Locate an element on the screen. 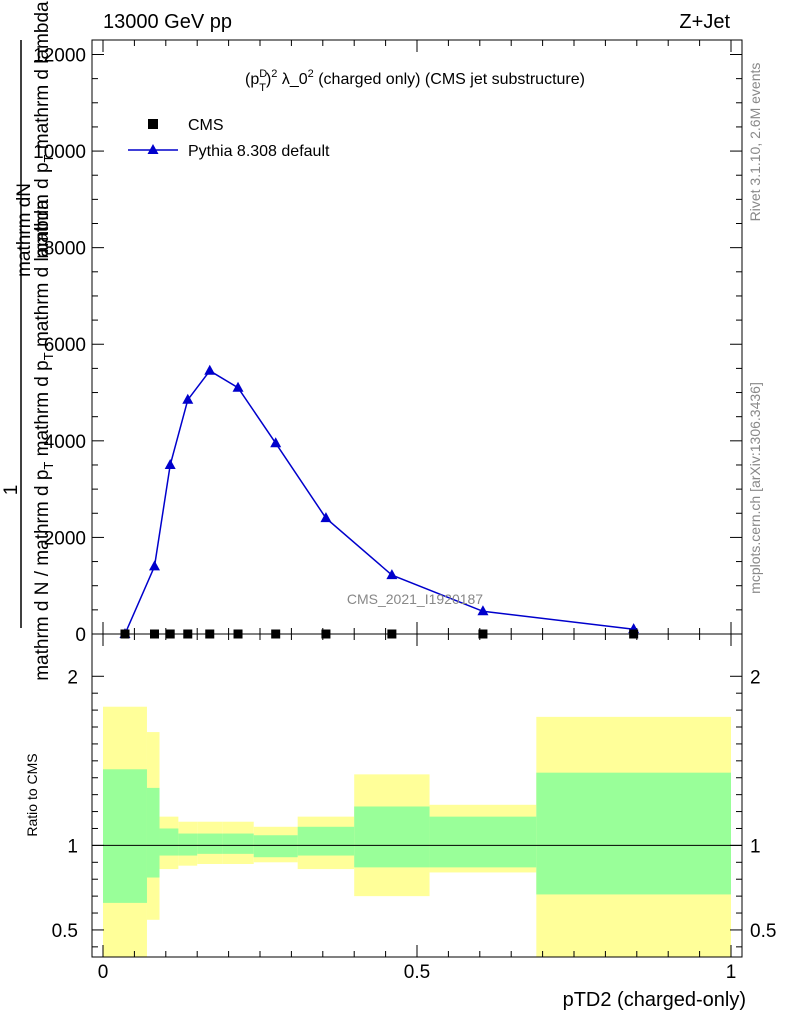 This screenshot has width=786, height=1024. header-energy-label: 13000 GeV pp is located at coordinates (167, 22).